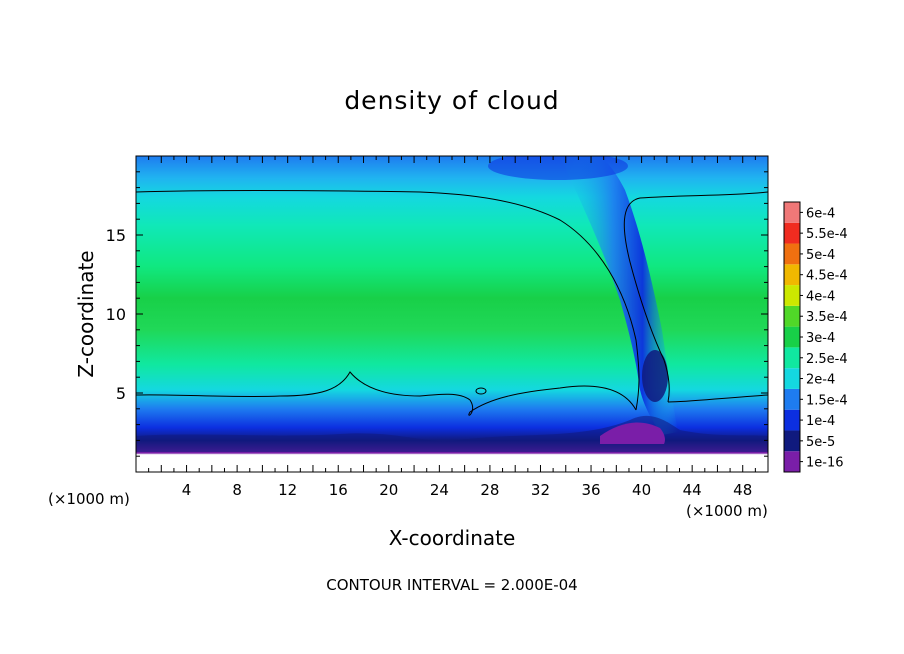 This screenshot has width=904, height=654. I want to click on chart-title: density of cloud, so click(452, 100).